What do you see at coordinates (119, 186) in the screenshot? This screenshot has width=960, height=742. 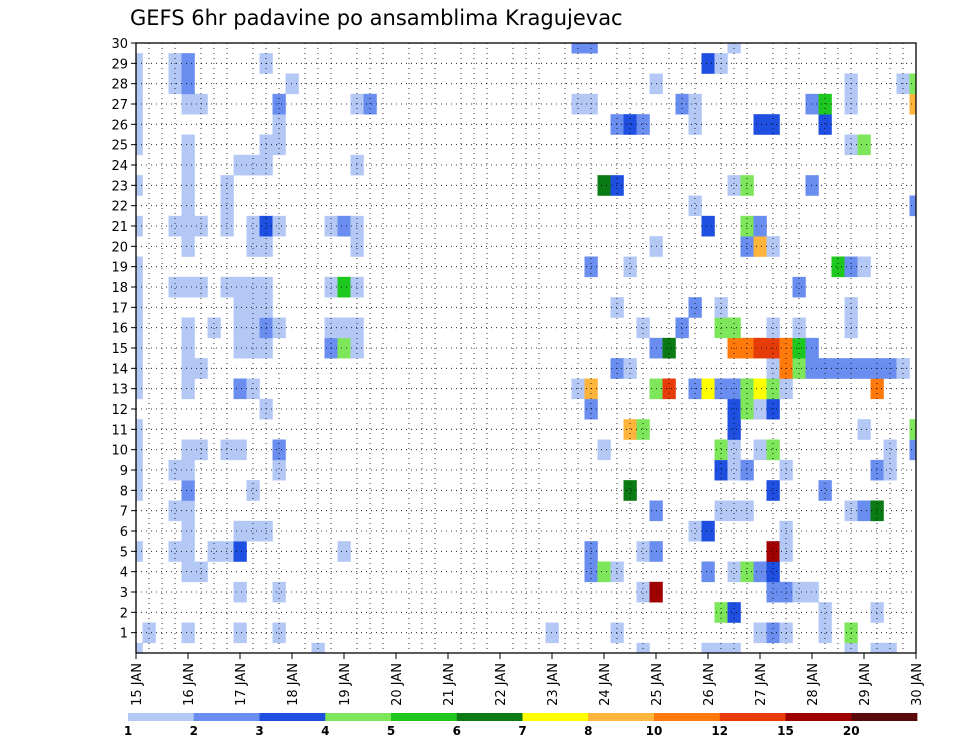 I see `y-tick-label: 23` at bounding box center [119, 186].